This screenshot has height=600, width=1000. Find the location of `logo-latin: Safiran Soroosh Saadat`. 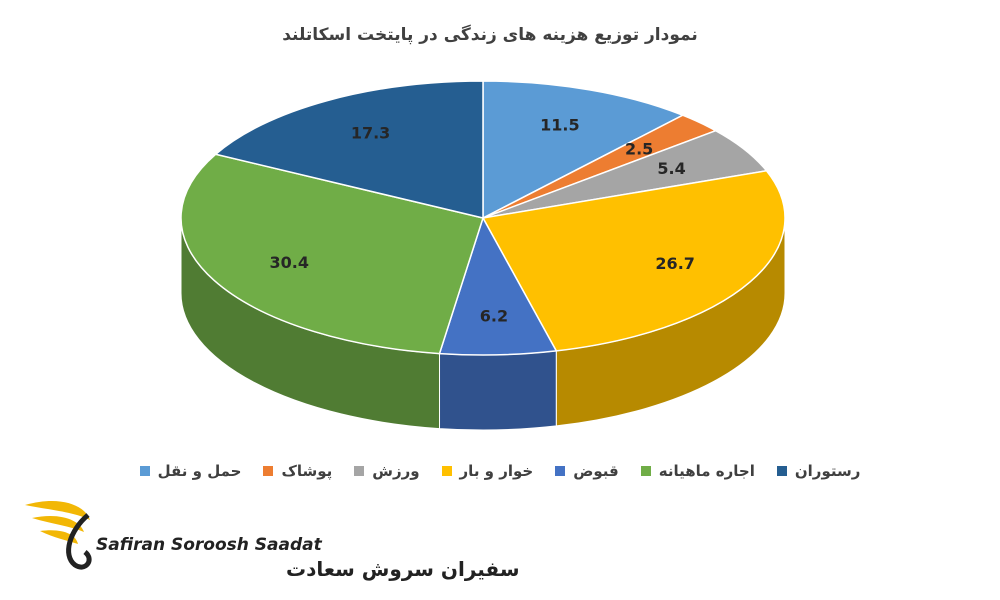

logo-latin: Safiran Soroosh Saadat is located at coordinates (209, 545).